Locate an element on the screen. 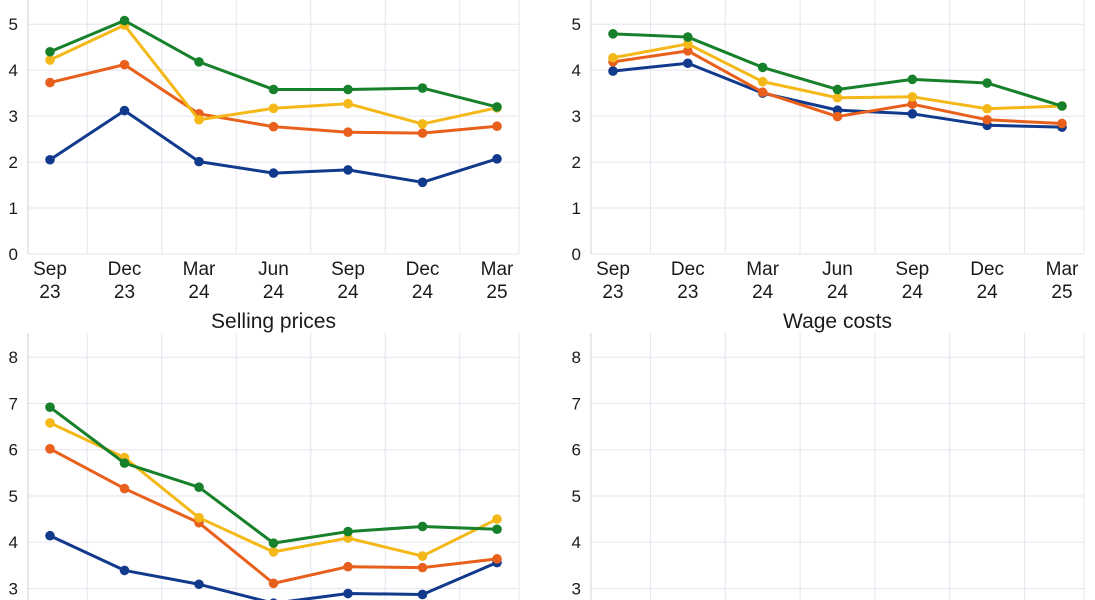 Image resolution: width=1095 pixels, height=600 pixels. y-tick-label: 8 is located at coordinates (576, 357).